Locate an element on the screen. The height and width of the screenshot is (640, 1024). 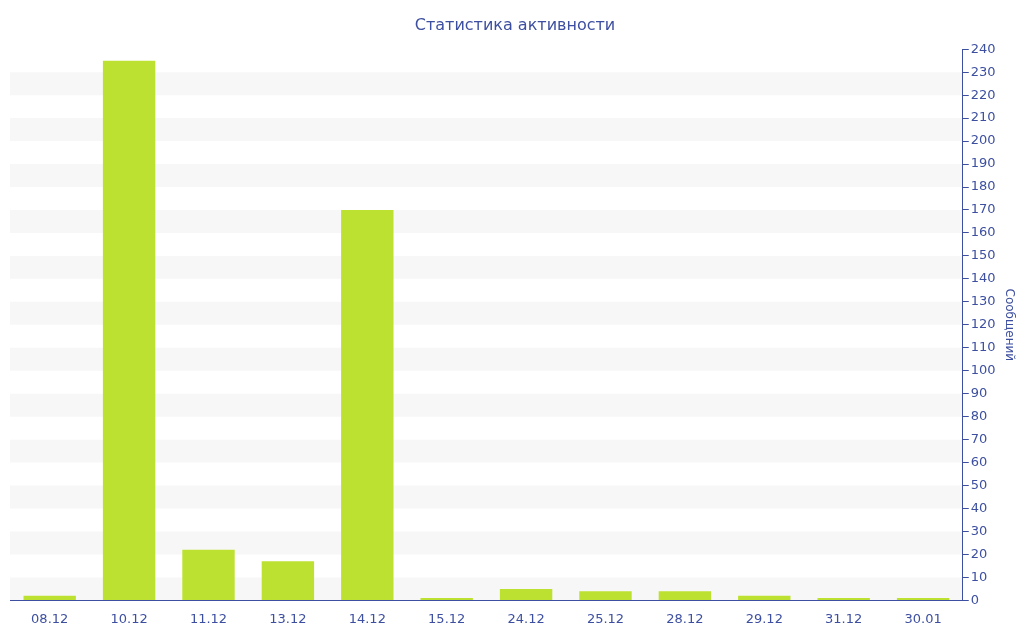
x-tick-label: 08.12 is located at coordinates (50, 618).